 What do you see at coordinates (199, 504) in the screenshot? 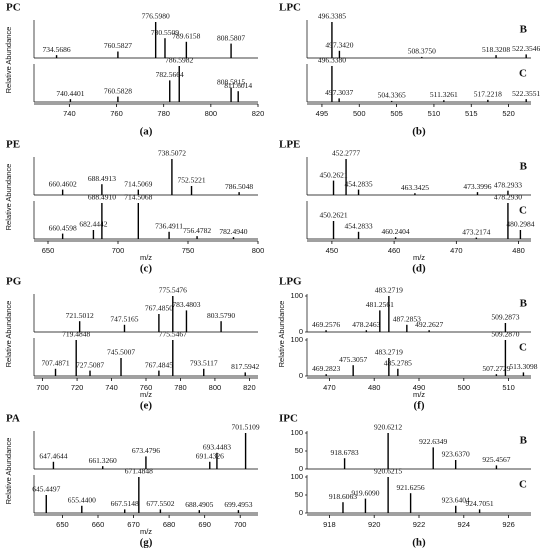
I see `peak-label: 688.4905` at bounding box center [199, 504].